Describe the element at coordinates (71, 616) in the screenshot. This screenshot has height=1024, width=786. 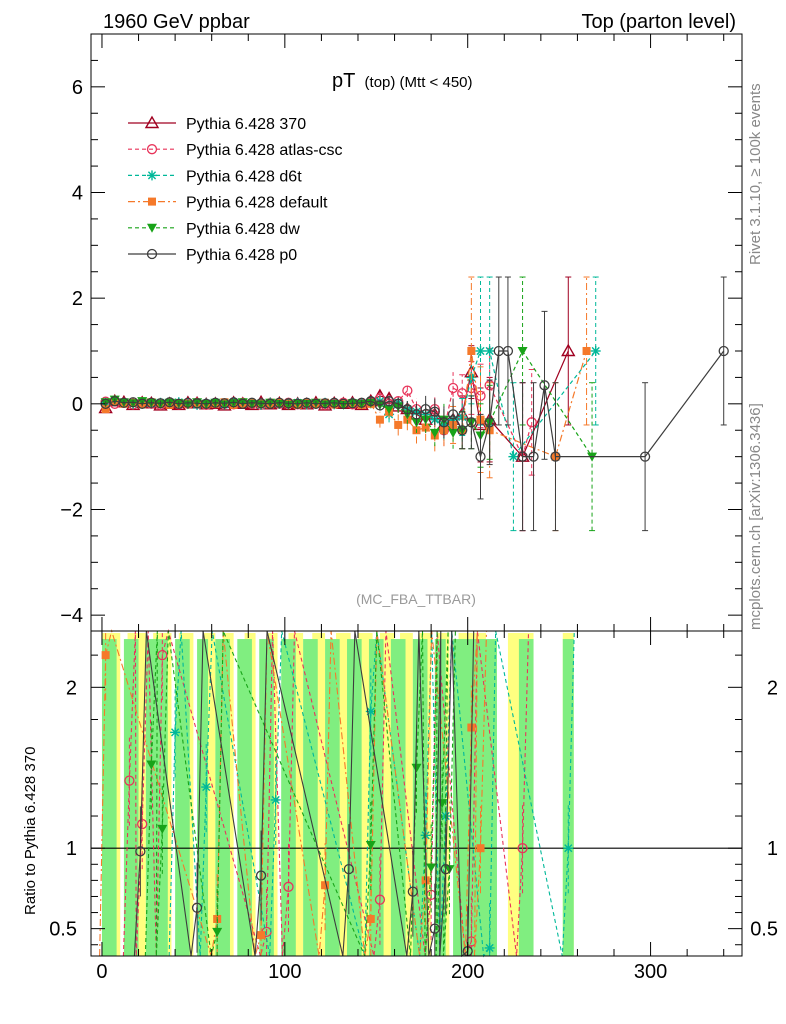
I see `ytick-label: −4` at that location.